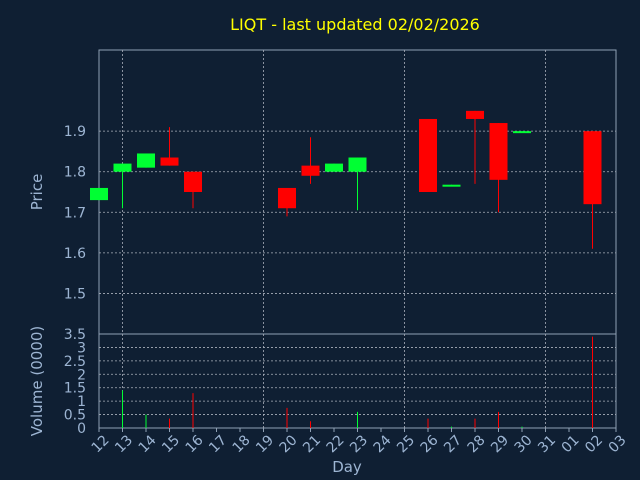  Describe the element at coordinates (101, 444) in the screenshot. I see `x-tick-label: 12` at that location.